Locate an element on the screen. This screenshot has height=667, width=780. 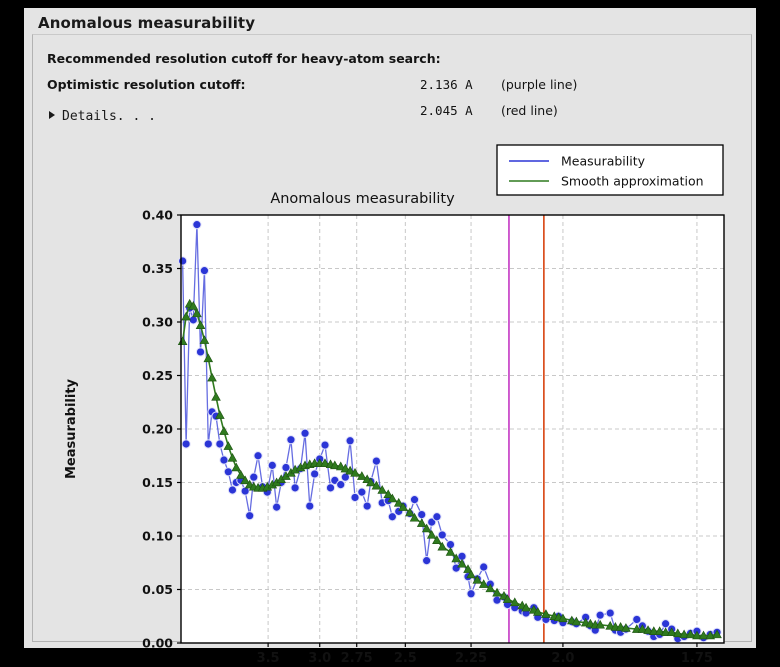
chart-legend: Measurability Smooth approximation is located at coordinates (610, 170).